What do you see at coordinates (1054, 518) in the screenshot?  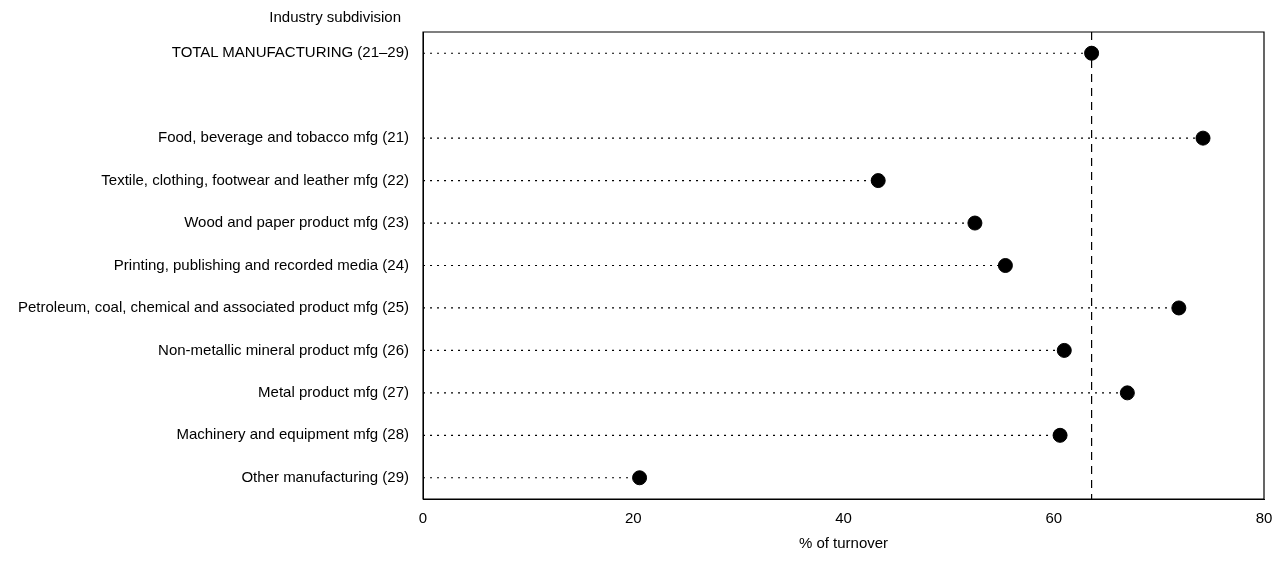 I see `x-tick-label: 60` at bounding box center [1054, 518].